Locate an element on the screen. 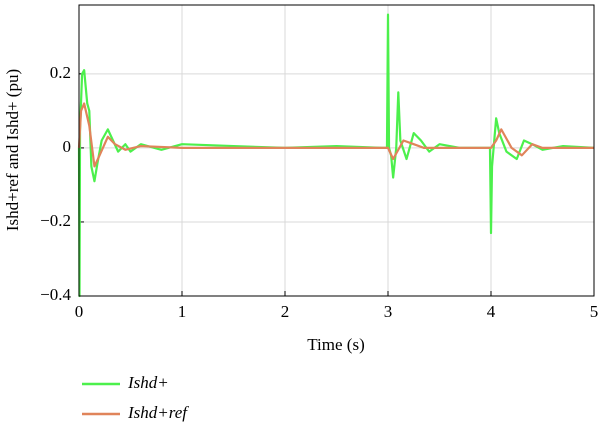 The image size is (600, 427). y-tick-label: −0.2 is located at coordinates (55, 220).